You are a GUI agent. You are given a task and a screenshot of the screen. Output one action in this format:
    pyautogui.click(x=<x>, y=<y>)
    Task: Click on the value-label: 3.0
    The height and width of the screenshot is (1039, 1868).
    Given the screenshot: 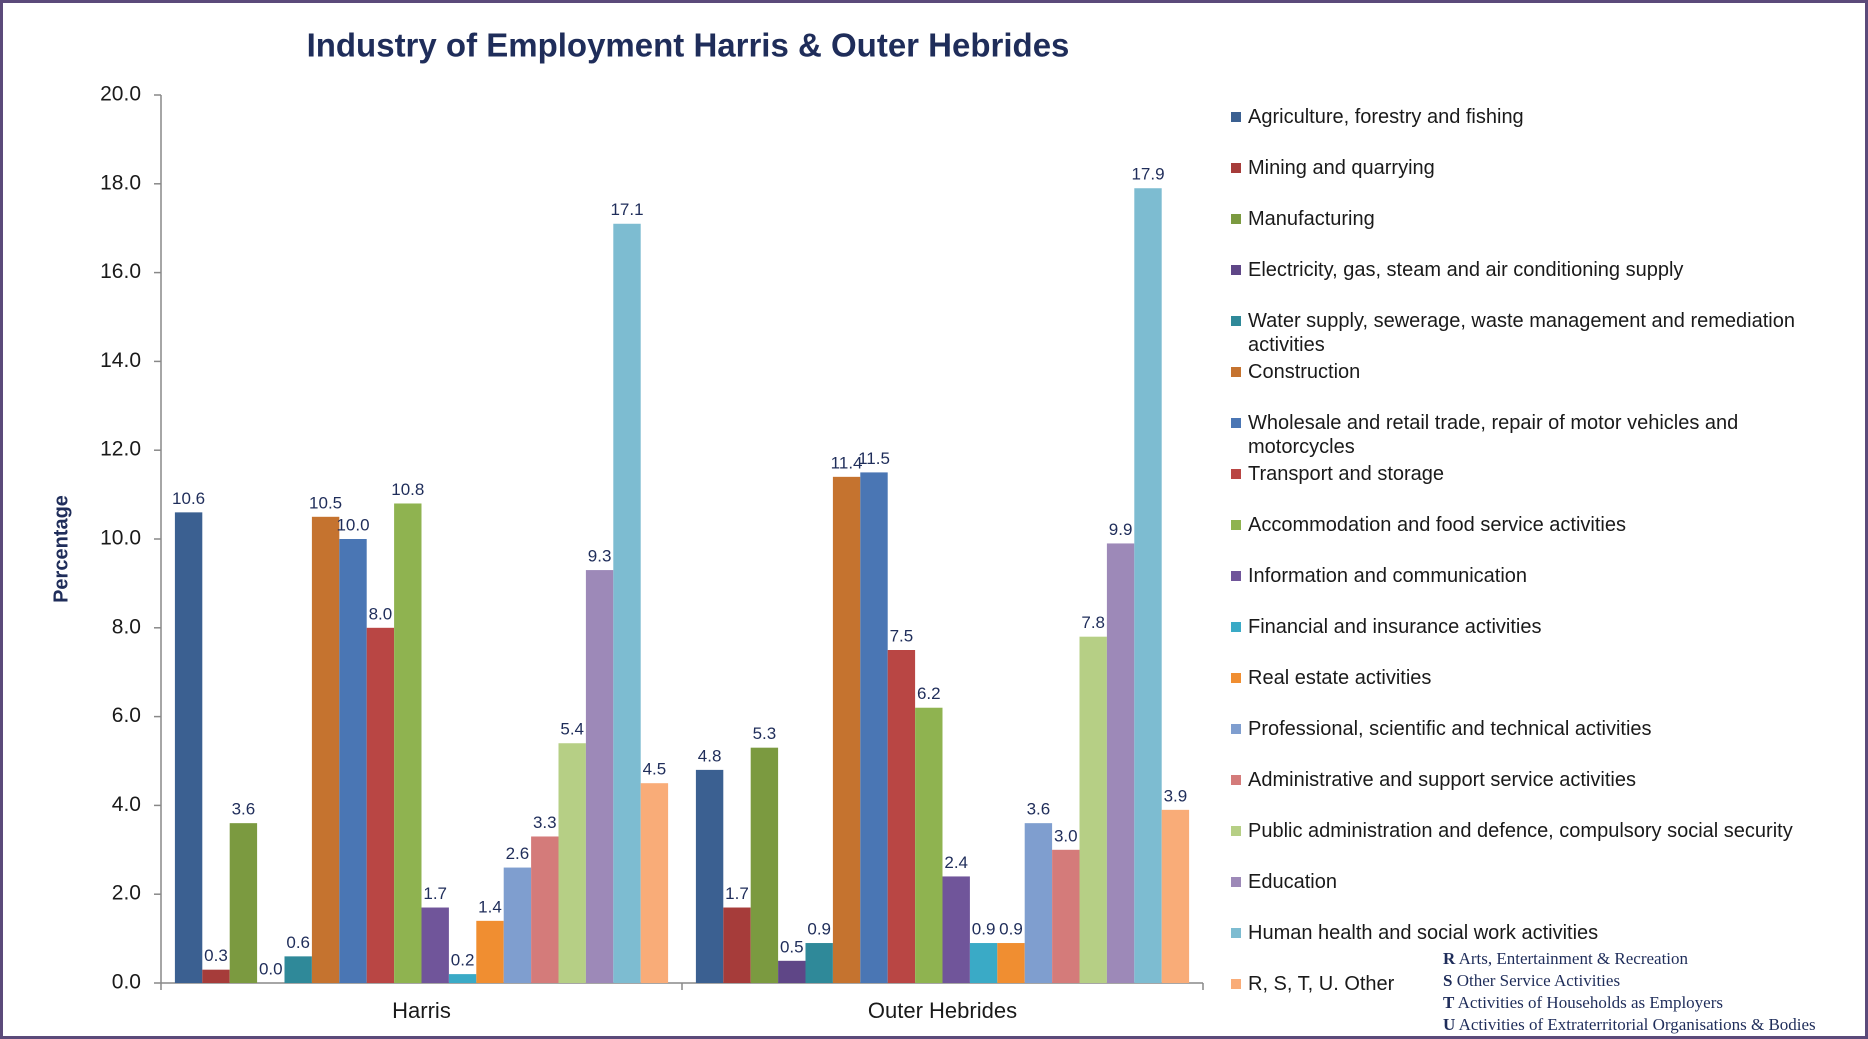 What is the action you would take?
    pyautogui.click(x=1066, y=835)
    